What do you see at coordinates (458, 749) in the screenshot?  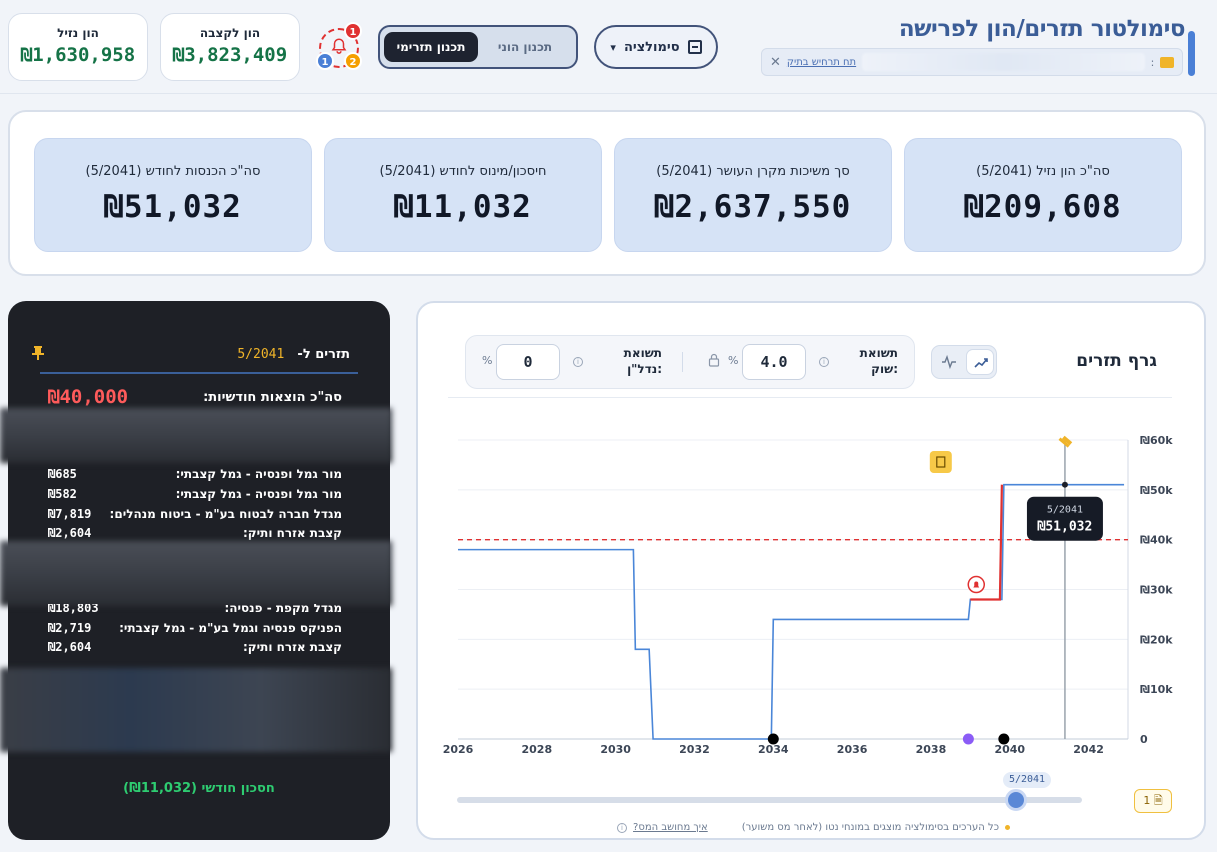 I see `x-tick-label: 2026` at bounding box center [458, 749].